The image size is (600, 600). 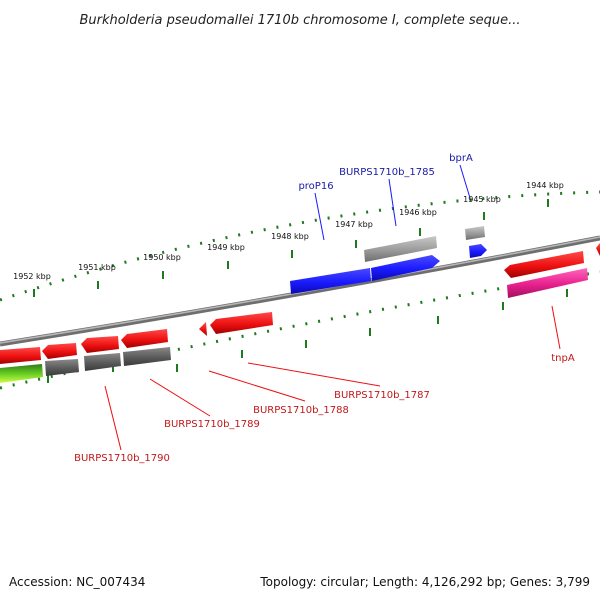 I want to click on tick-label: 1952 kbp, so click(x=32, y=276).